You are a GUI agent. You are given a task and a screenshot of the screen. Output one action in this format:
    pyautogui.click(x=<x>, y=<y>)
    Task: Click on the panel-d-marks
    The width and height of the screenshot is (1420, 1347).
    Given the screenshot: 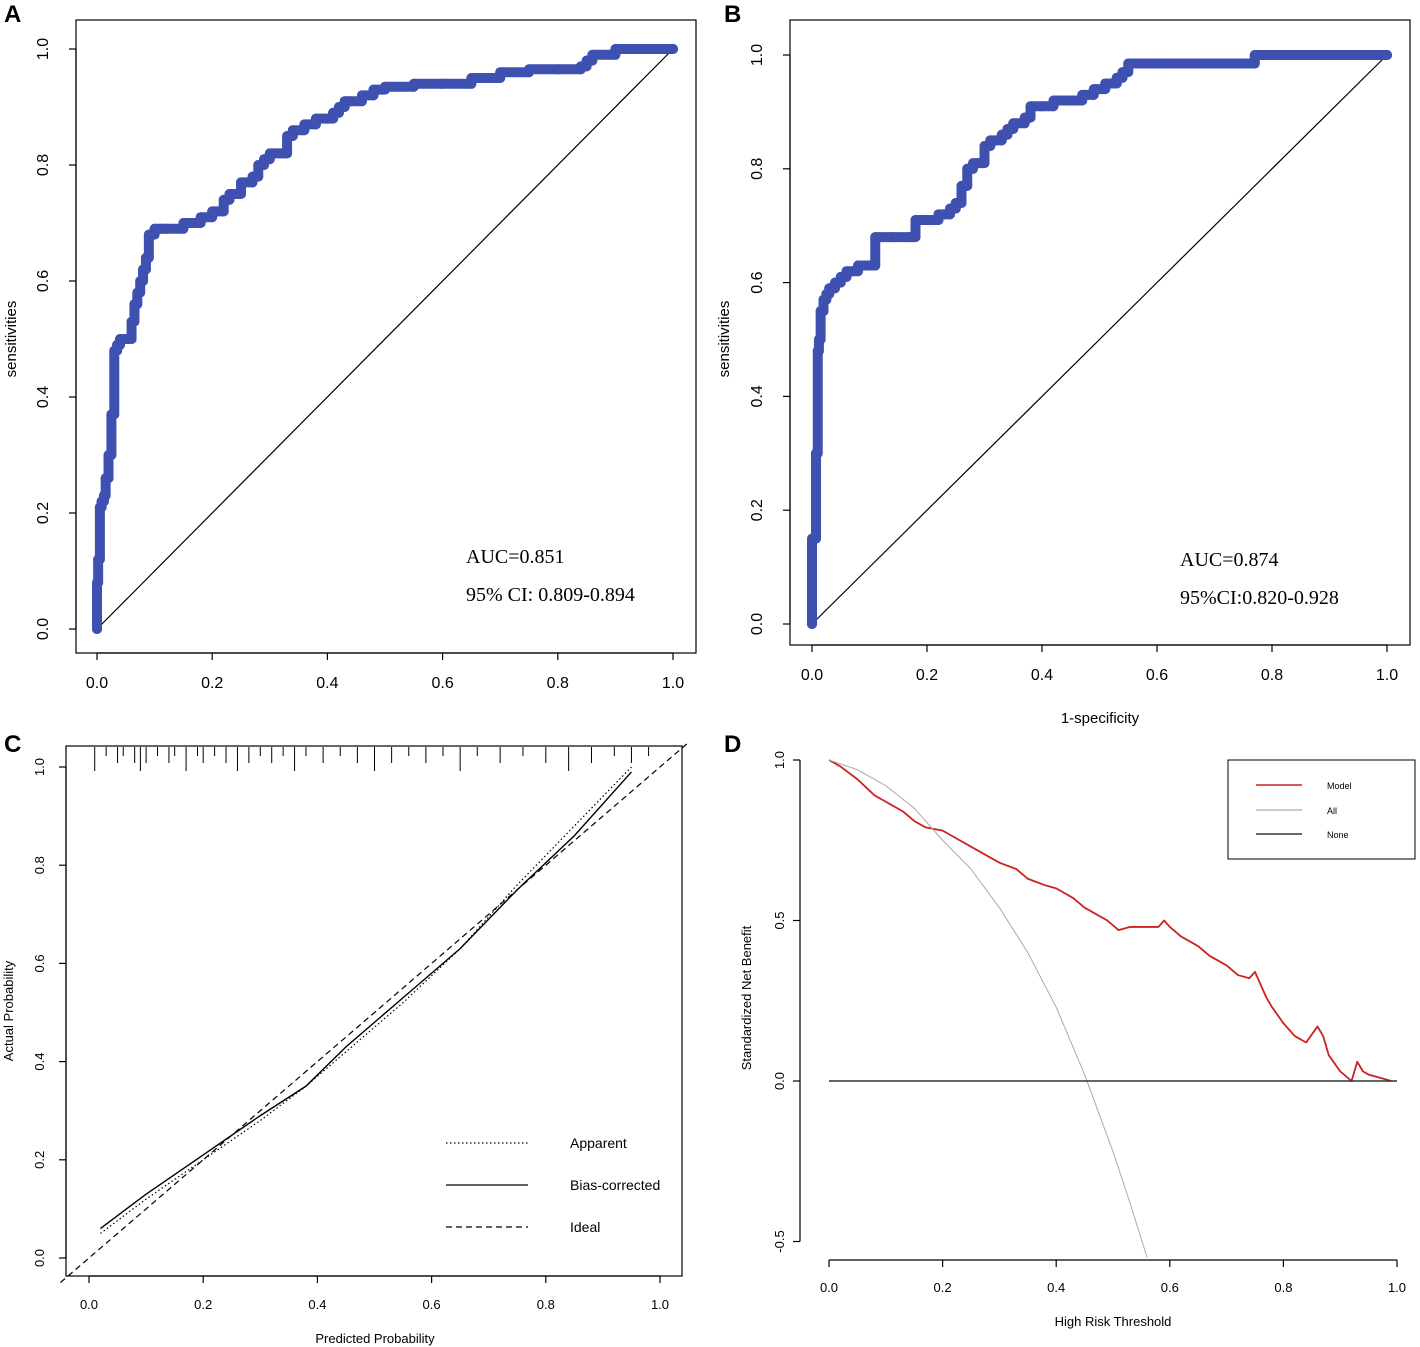 What is the action you would take?
    pyautogui.click(x=1112, y=1008)
    